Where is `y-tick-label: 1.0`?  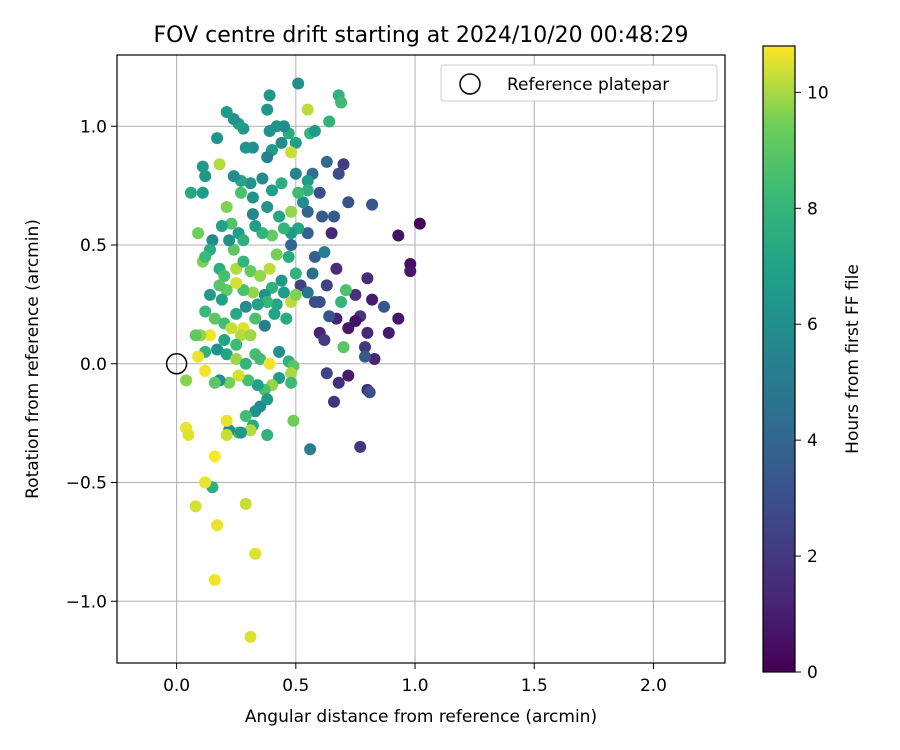
y-tick-label: 1.0 is located at coordinates (93, 127).